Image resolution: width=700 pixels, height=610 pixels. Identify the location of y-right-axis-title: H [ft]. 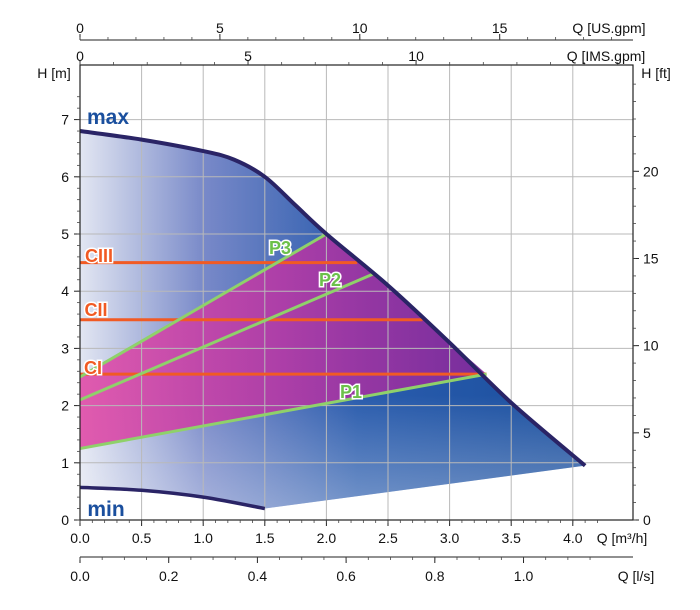
(656, 73).